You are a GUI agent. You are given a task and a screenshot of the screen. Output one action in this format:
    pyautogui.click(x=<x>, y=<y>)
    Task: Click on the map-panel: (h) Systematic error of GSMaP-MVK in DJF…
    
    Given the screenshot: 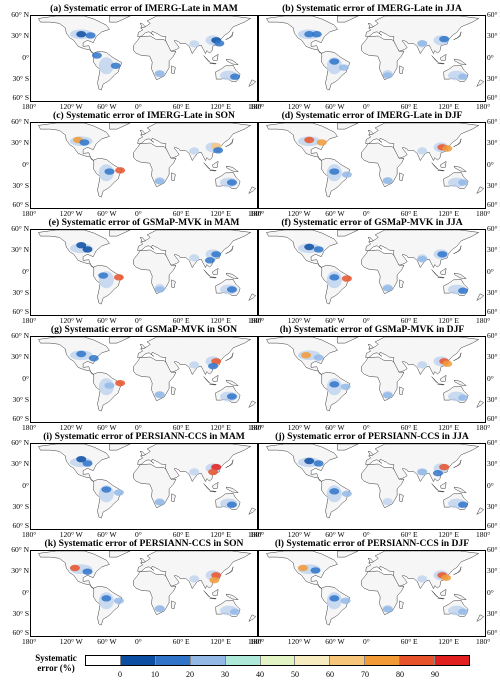 What is the action you would take?
    pyautogui.click(x=375, y=378)
    